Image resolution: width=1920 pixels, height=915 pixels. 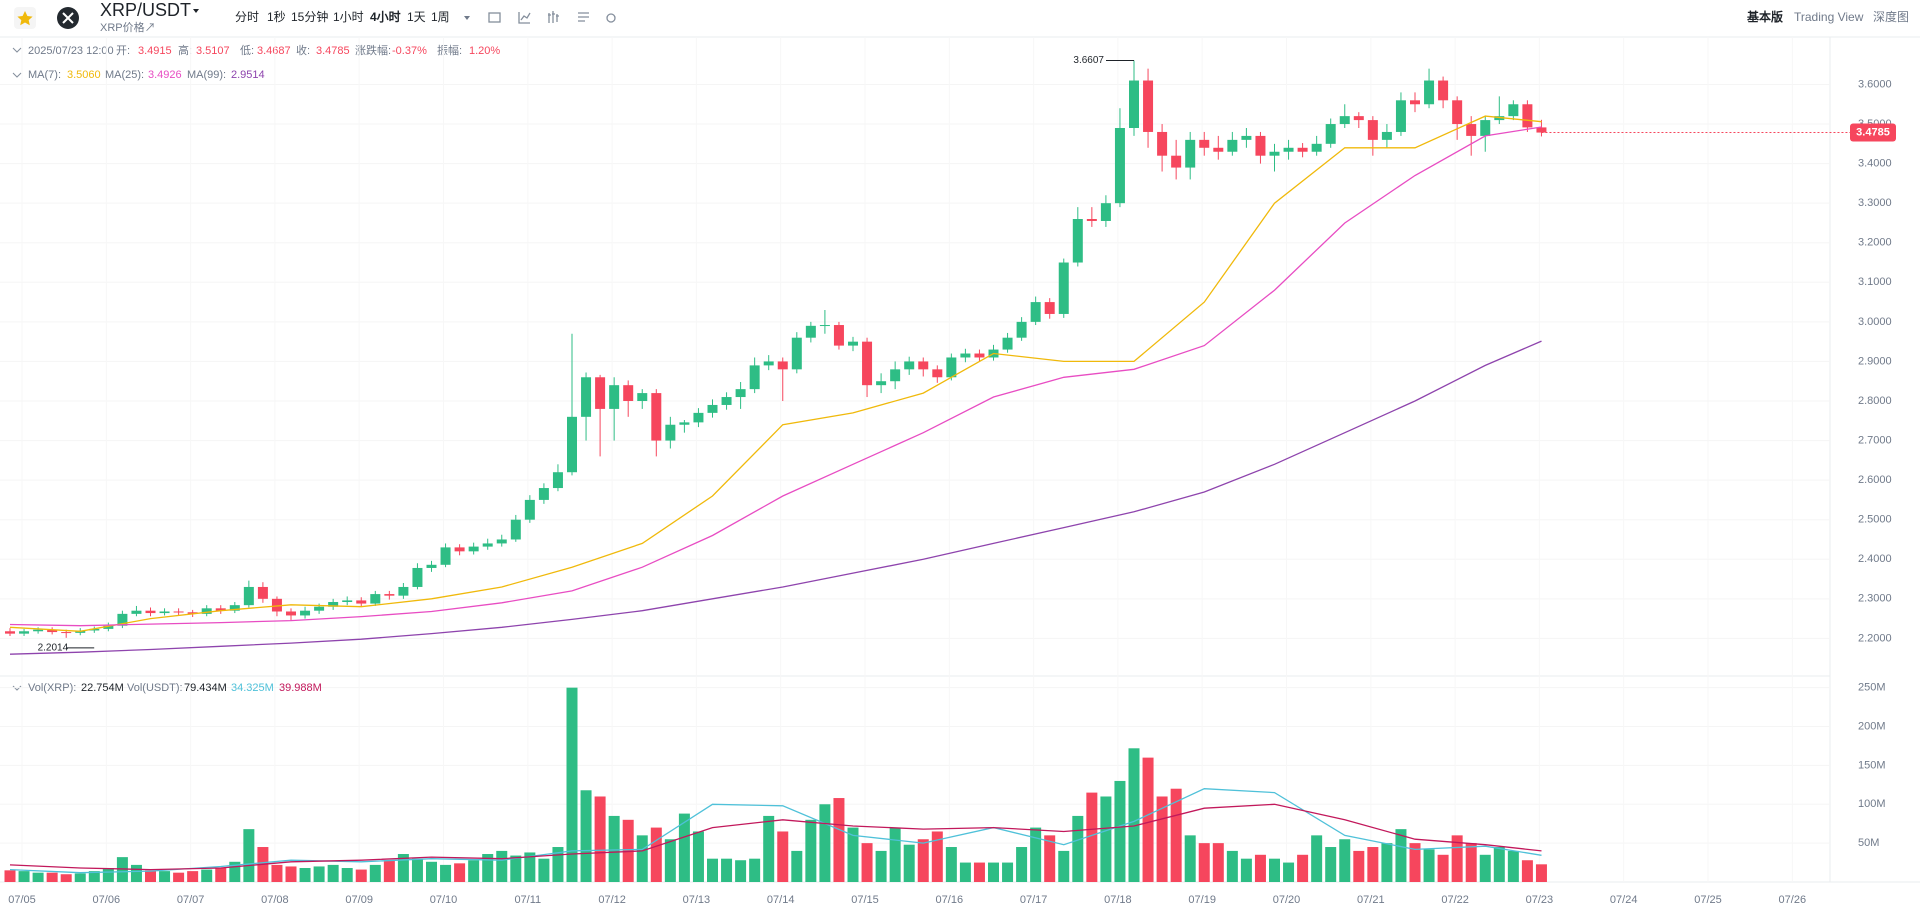 What do you see at coordinates (1875, 480) in the screenshot?
I see `y-tick-label: 2.6000` at bounding box center [1875, 480].